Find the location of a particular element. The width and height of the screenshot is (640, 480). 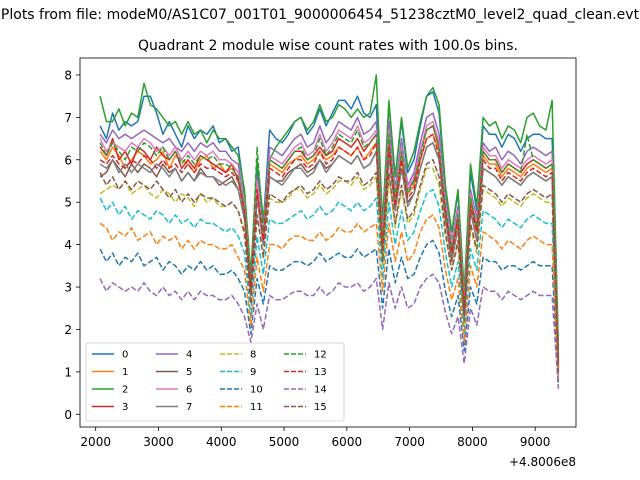

legend-label-10: 10 is located at coordinates (256, 390).